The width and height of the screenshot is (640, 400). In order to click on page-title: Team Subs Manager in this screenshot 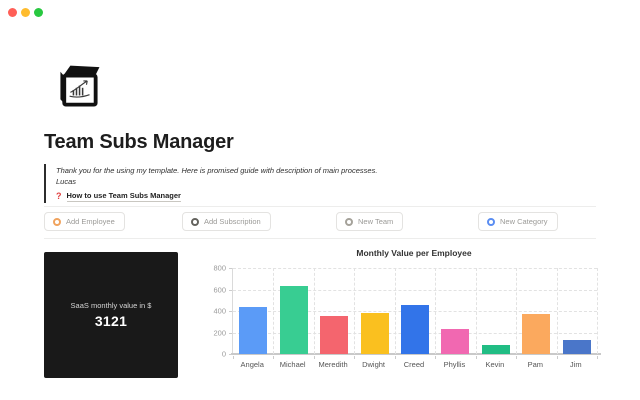, I will do `click(139, 142)`.